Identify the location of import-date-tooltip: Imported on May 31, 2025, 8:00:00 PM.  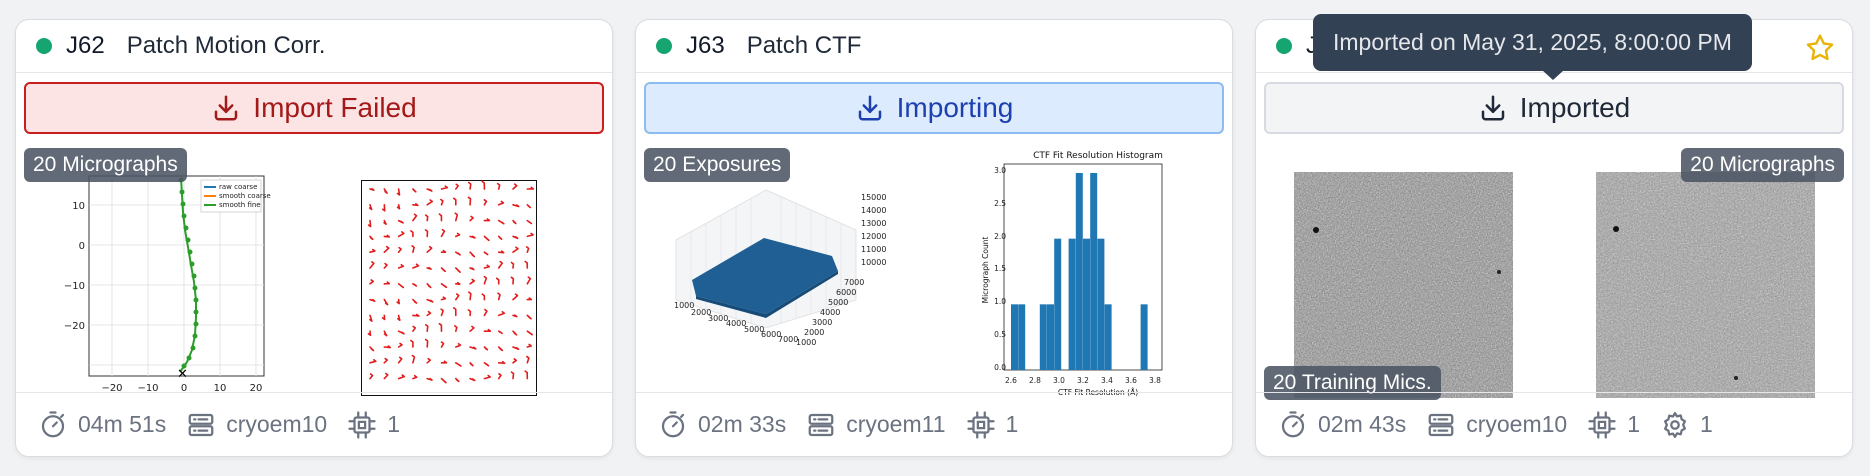
(1532, 42).